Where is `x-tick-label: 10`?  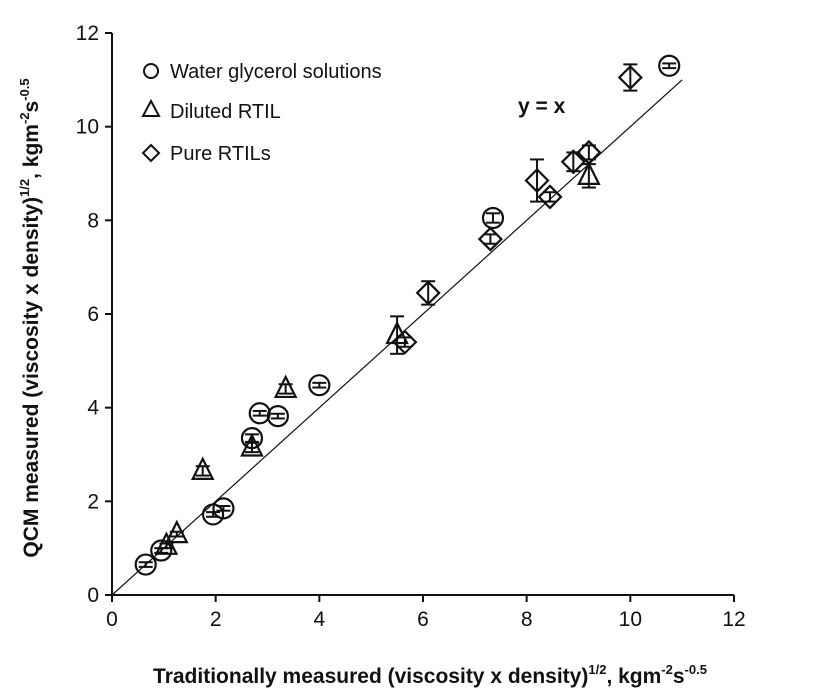 x-tick-label: 10 is located at coordinates (630, 619).